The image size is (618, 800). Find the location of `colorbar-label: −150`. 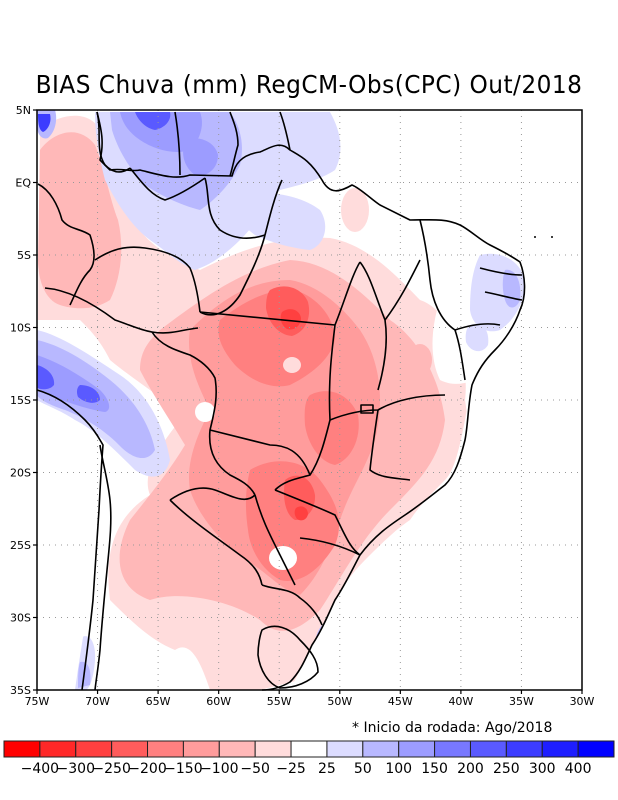

colorbar-label: −150 is located at coordinates (183, 769).